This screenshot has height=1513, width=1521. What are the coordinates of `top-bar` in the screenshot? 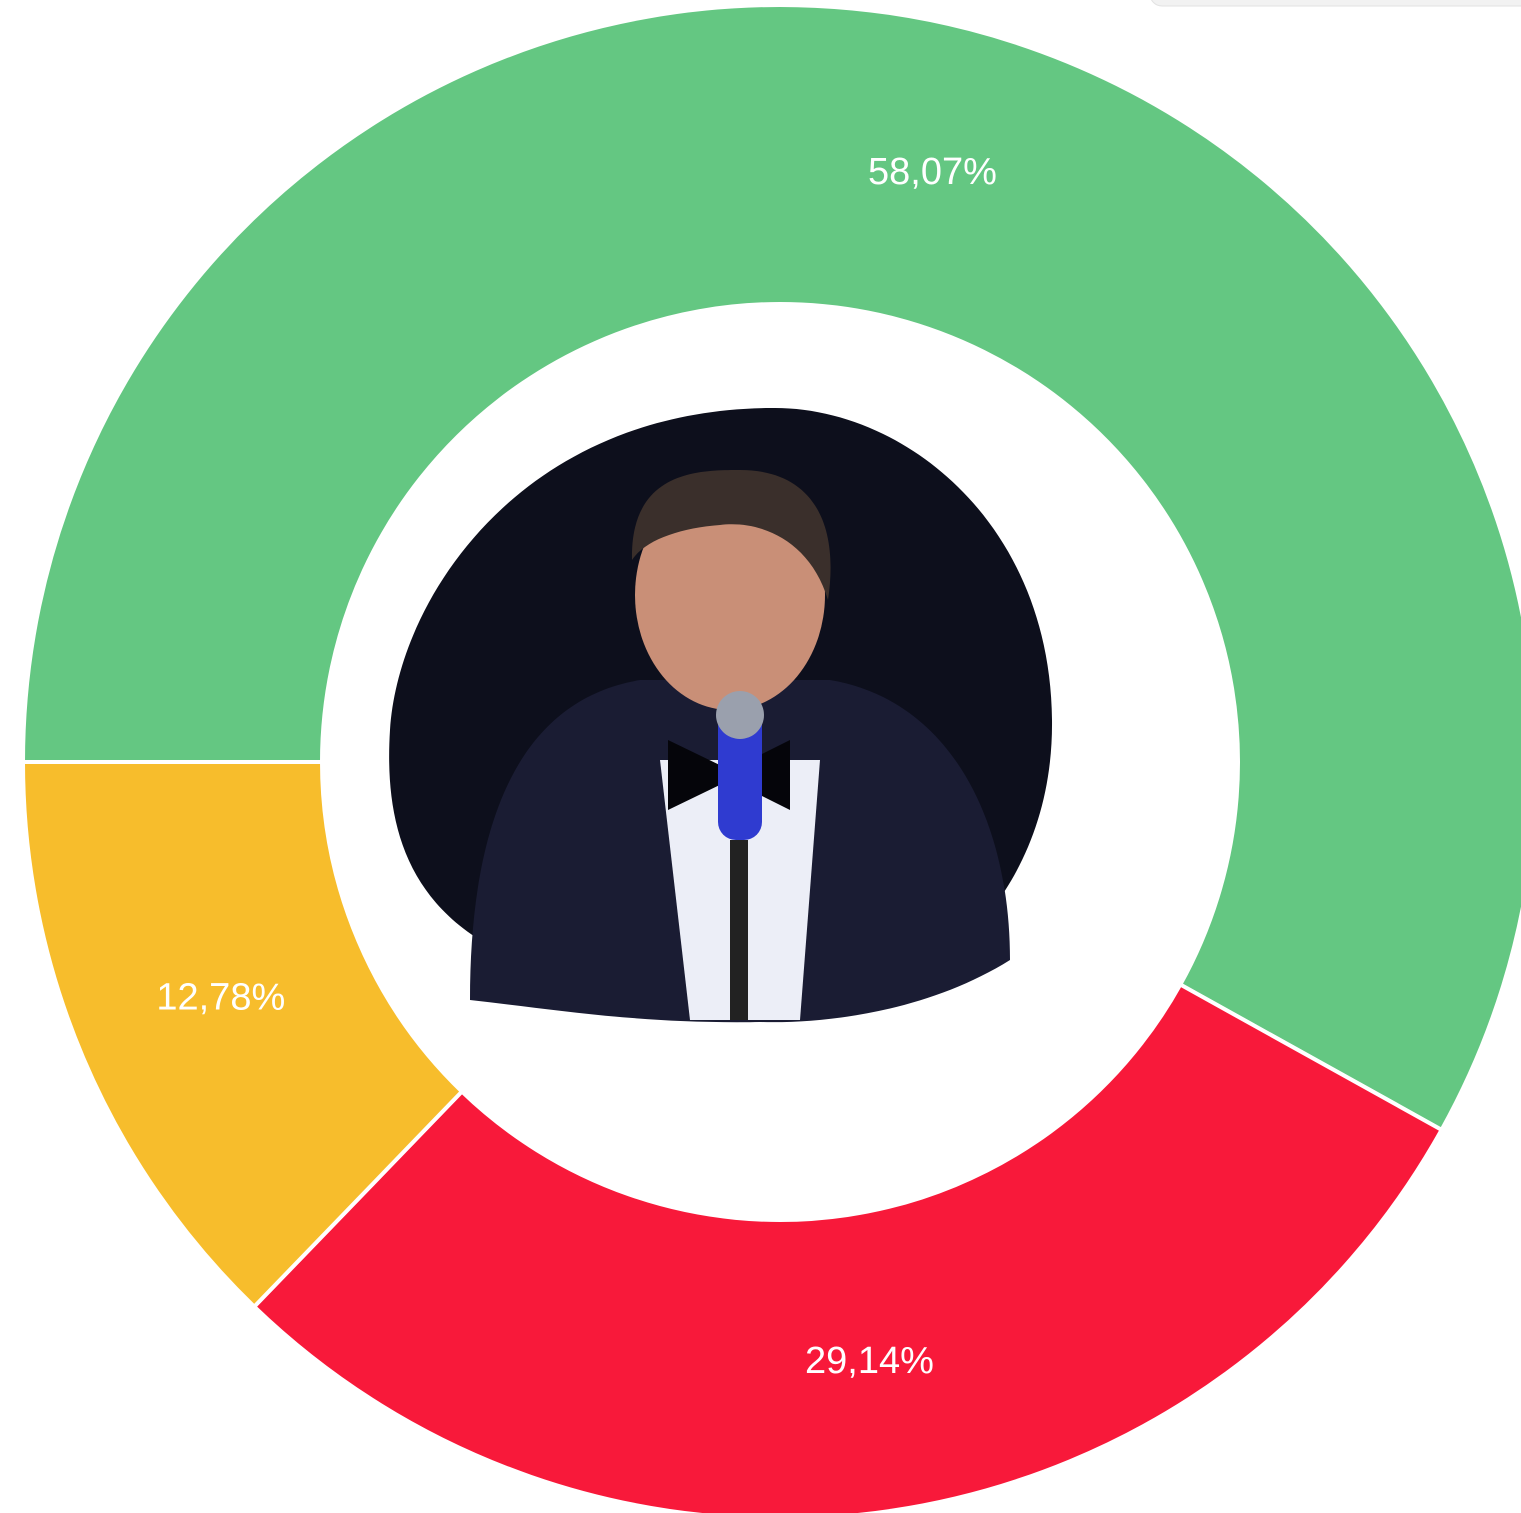 It's located at (1336, 3).